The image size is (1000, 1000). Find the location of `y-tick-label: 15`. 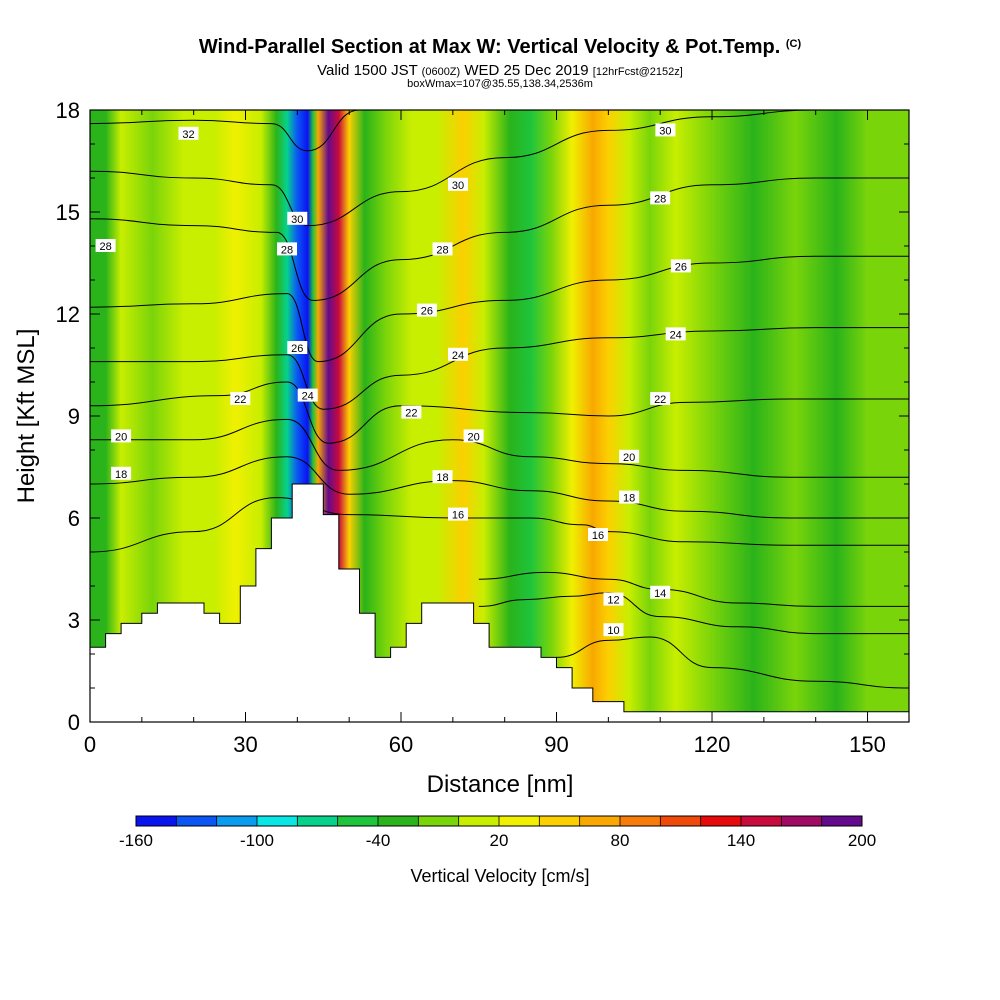

y-tick-label: 15 is located at coordinates (68, 212).